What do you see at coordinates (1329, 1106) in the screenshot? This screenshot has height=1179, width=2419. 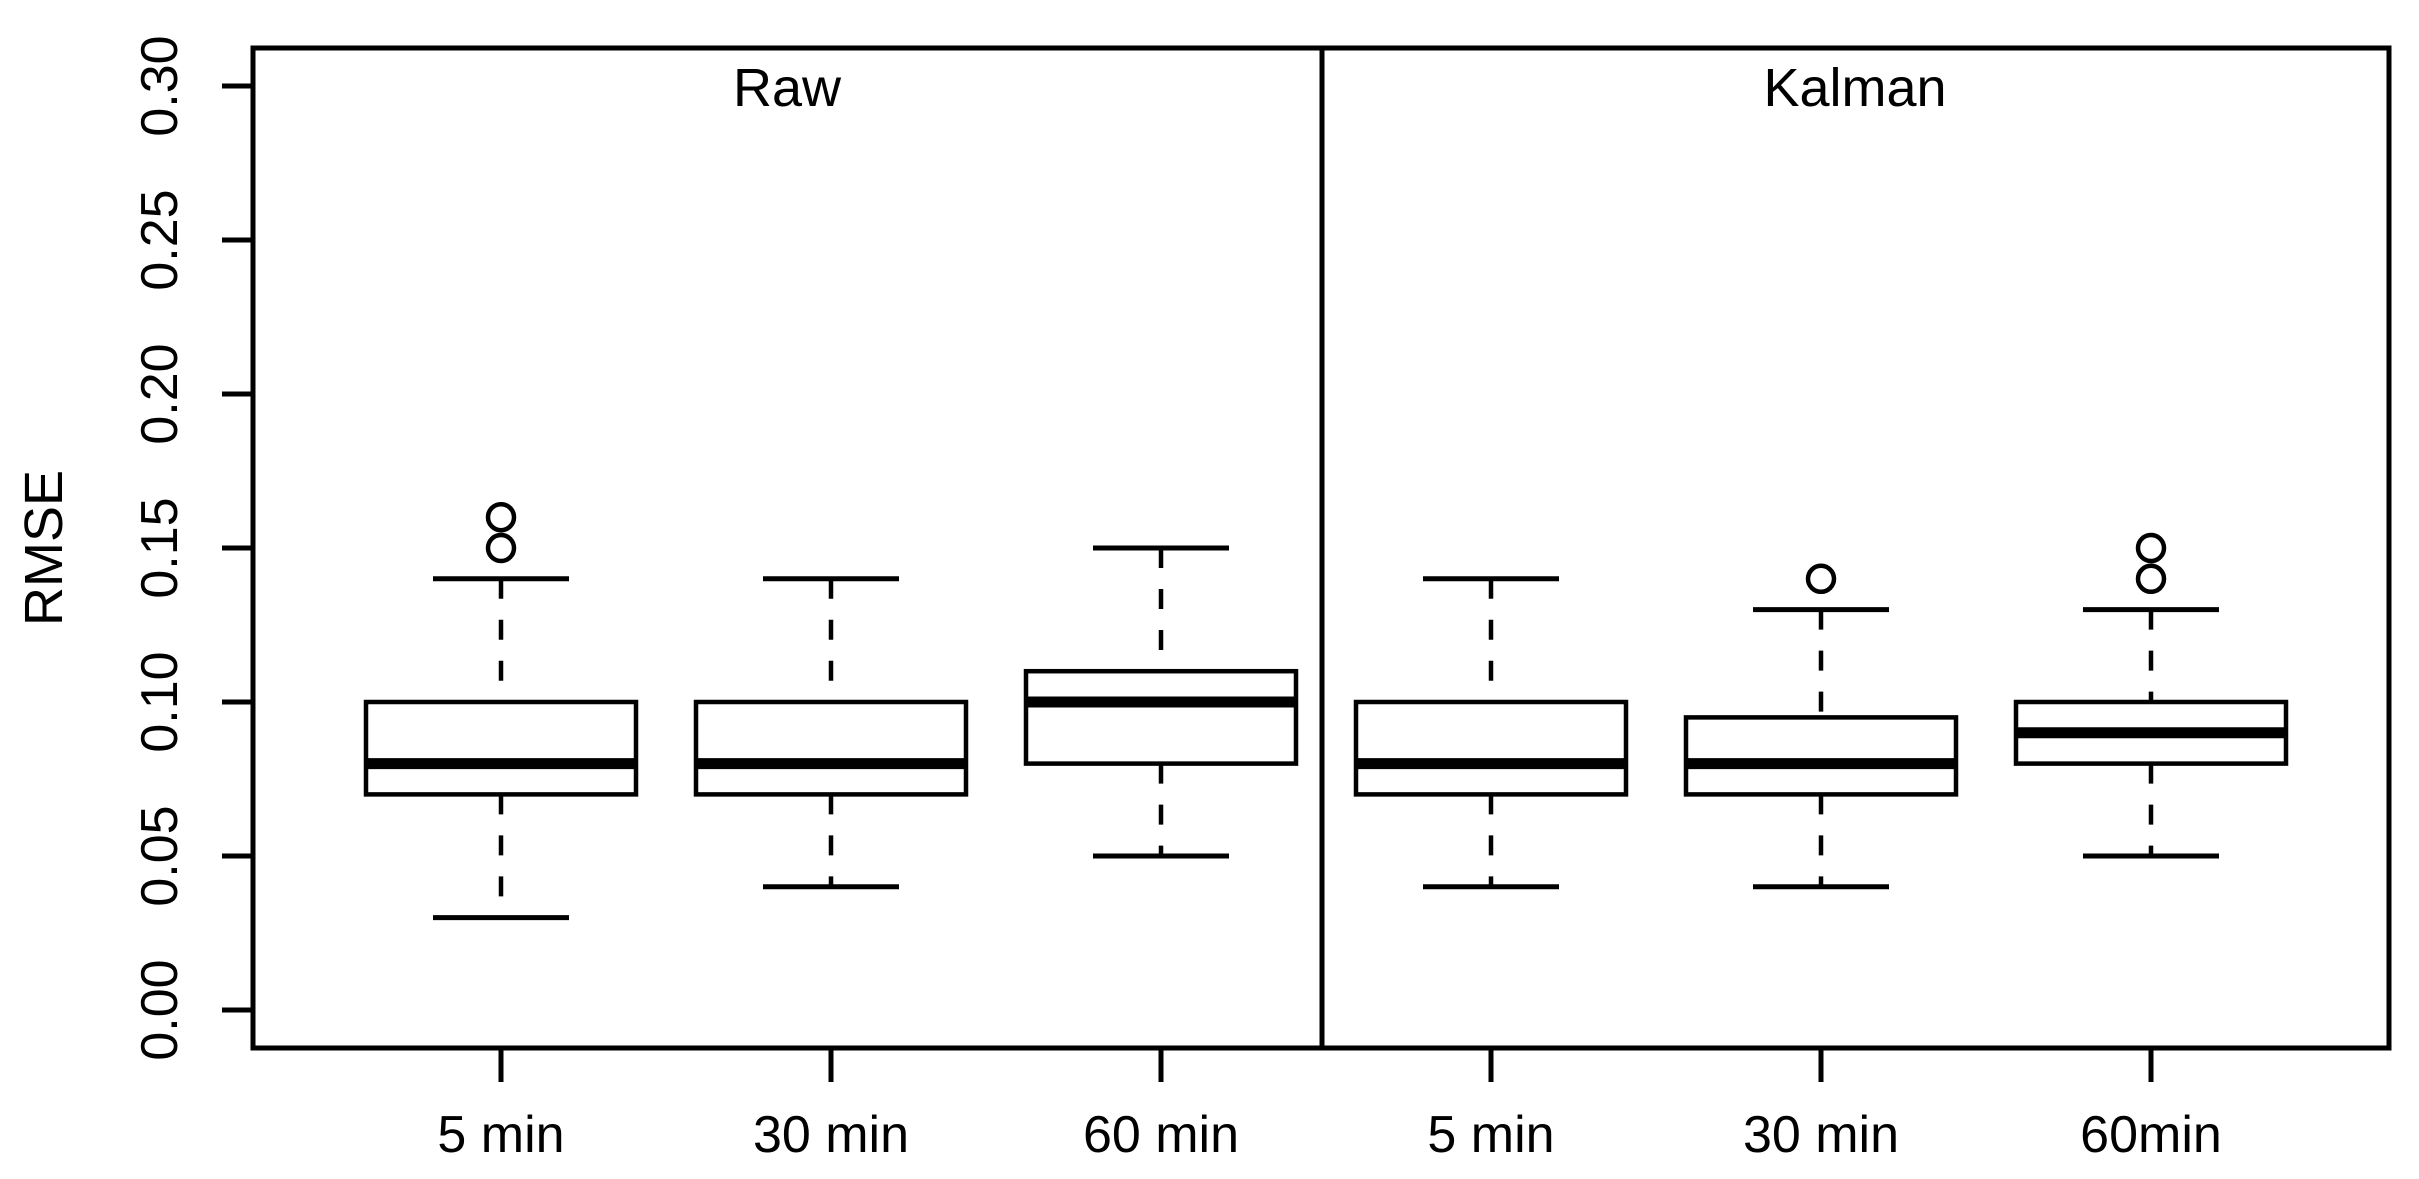 I see `x-axis: 5 min 30 min 60 min 5 min 30 min 60min` at bounding box center [1329, 1106].